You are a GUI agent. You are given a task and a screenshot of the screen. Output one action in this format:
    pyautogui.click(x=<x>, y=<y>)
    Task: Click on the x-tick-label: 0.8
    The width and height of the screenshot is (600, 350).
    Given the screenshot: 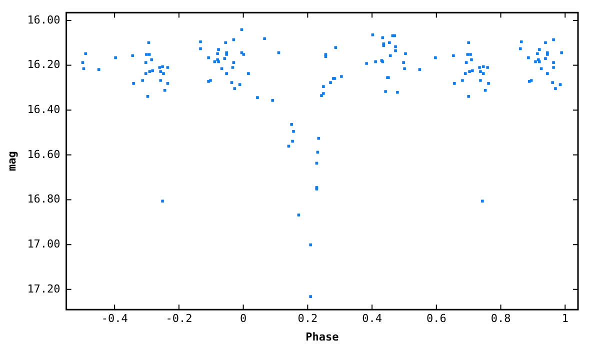 What is the action you would take?
    pyautogui.click(x=500, y=319)
    